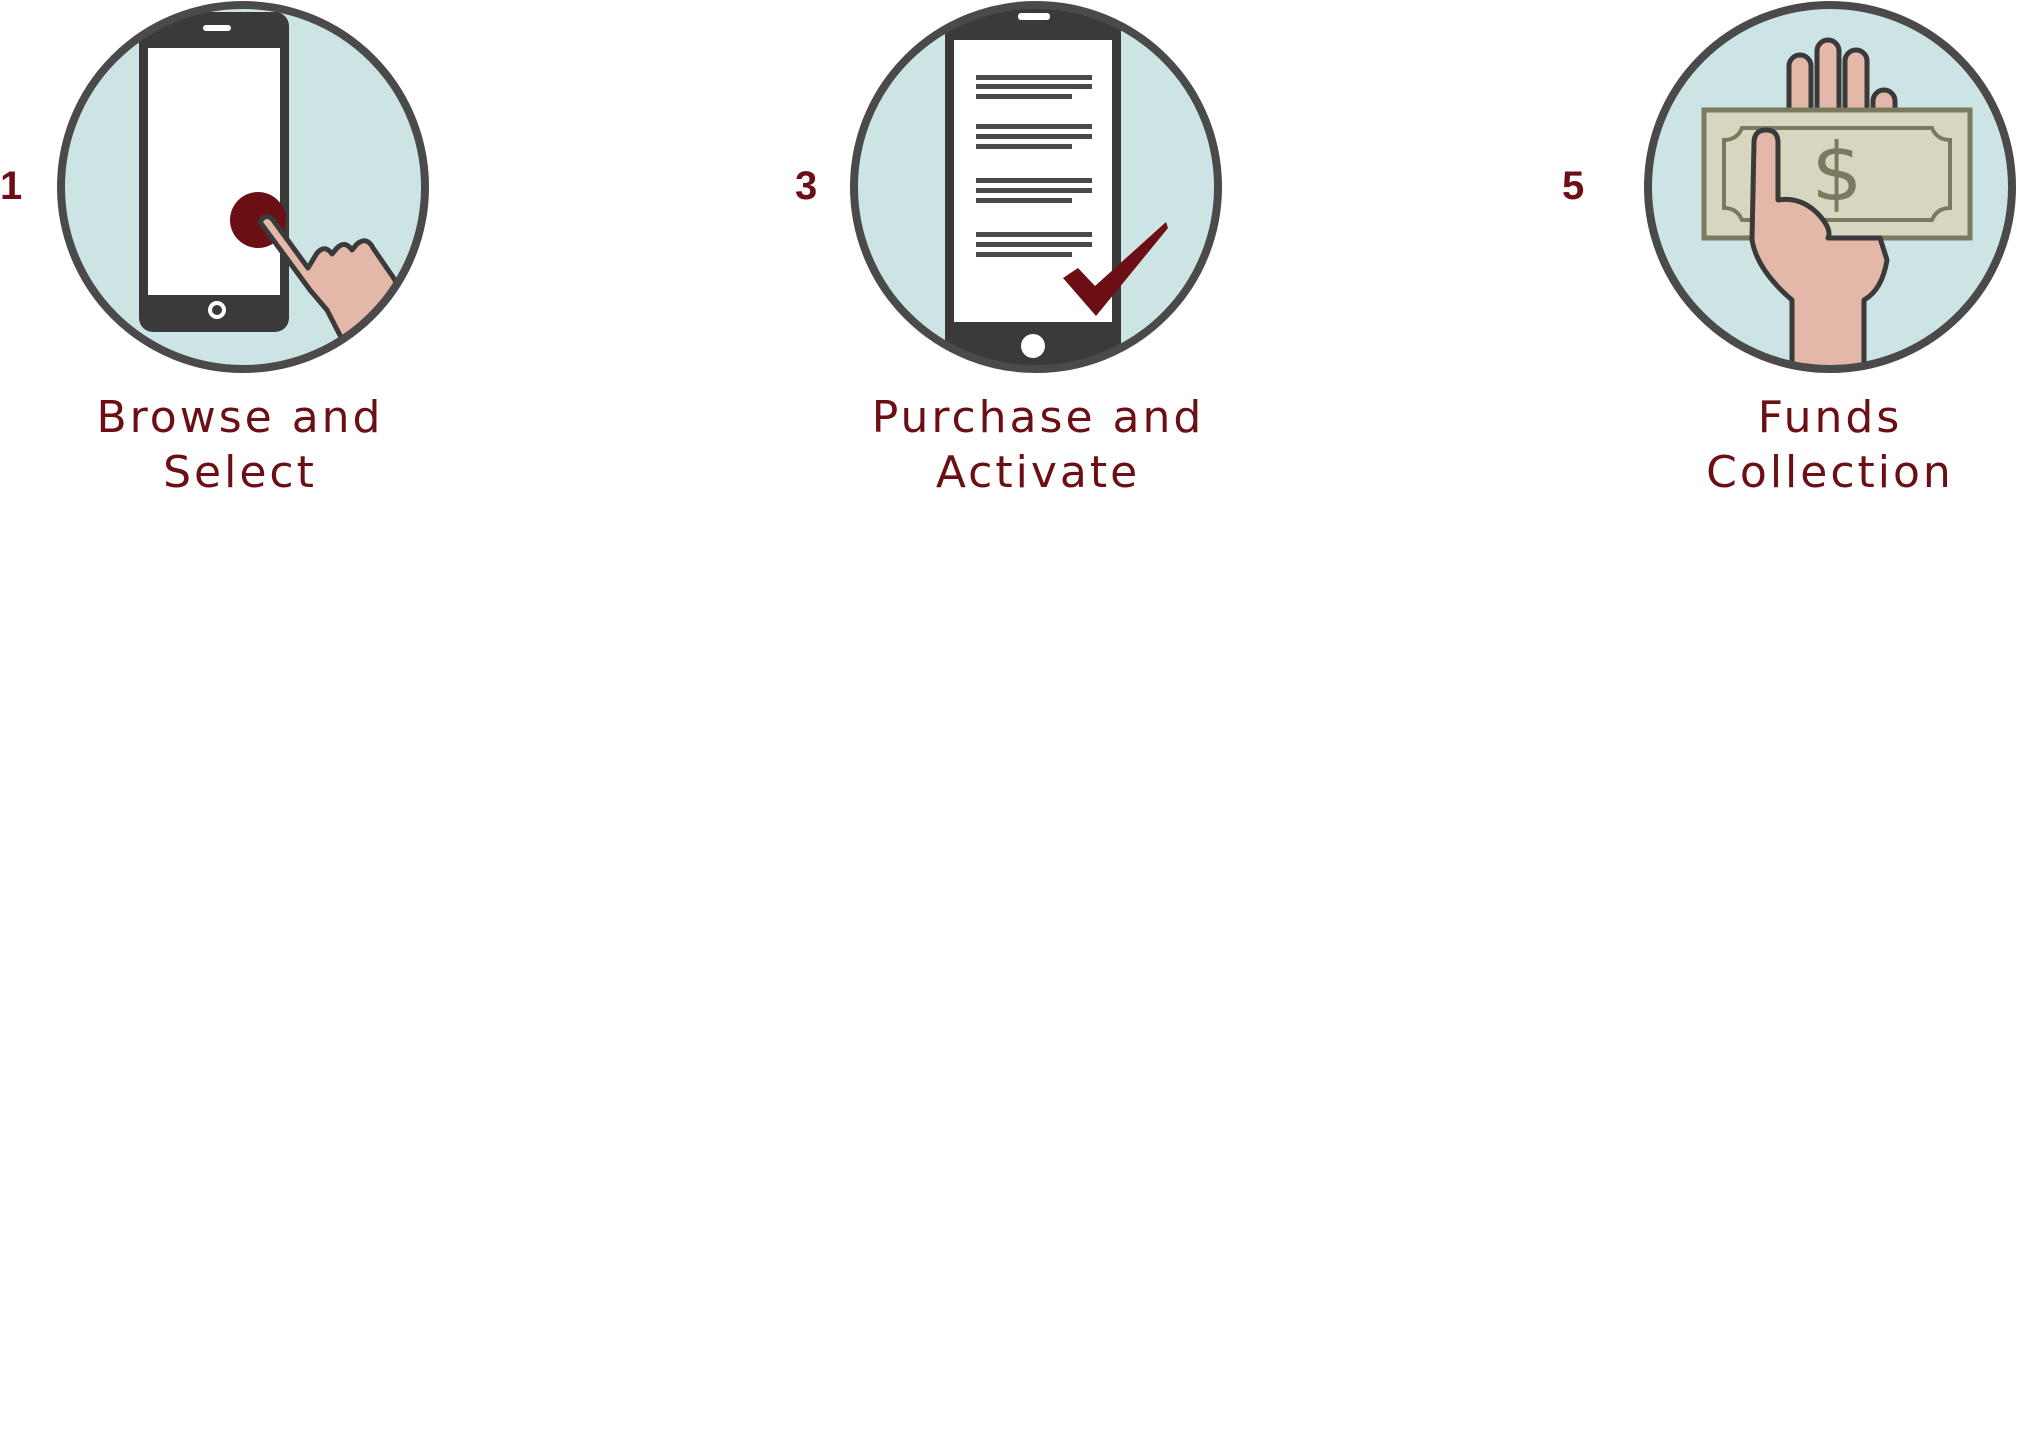 Image resolution: width=2017 pixels, height=1431 pixels. What do you see at coordinates (1038, 472) in the screenshot?
I see `step-label-line: Activate` at bounding box center [1038, 472].